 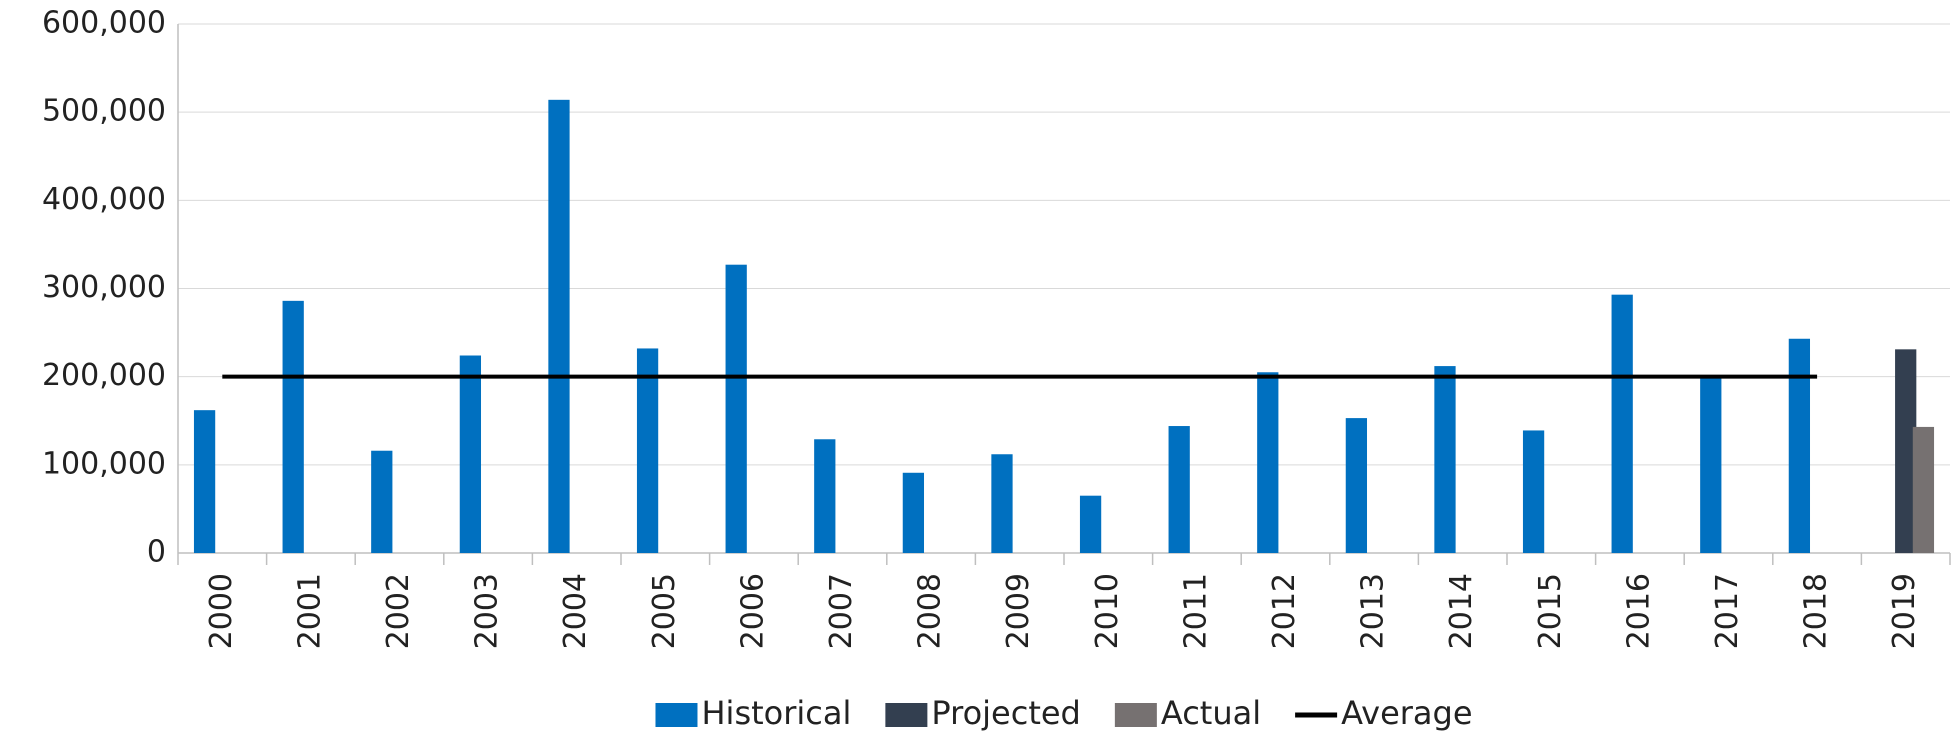 What do you see at coordinates (1107, 611) in the screenshot?
I see `x-tick-label: 2010` at bounding box center [1107, 611].